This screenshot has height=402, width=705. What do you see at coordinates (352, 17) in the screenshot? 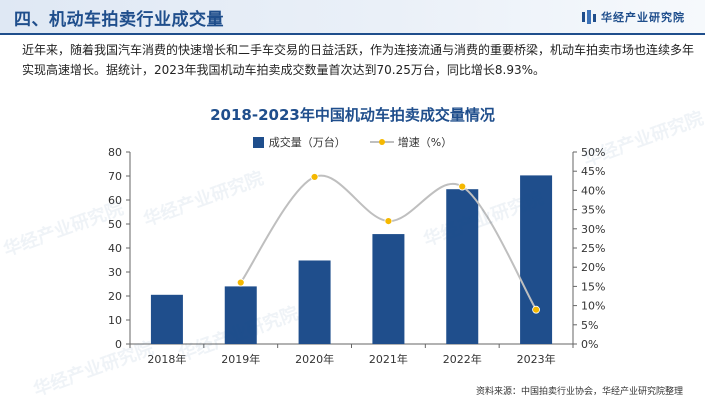
I see `section-header: 四、机动车拍卖行业成交量 华经产业研究院` at bounding box center [352, 17].